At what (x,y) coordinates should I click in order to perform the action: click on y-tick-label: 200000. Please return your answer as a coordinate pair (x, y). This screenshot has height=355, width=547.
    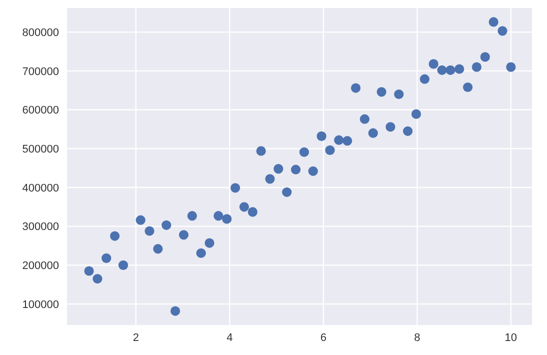
    Looking at the image, I should click on (40, 266).